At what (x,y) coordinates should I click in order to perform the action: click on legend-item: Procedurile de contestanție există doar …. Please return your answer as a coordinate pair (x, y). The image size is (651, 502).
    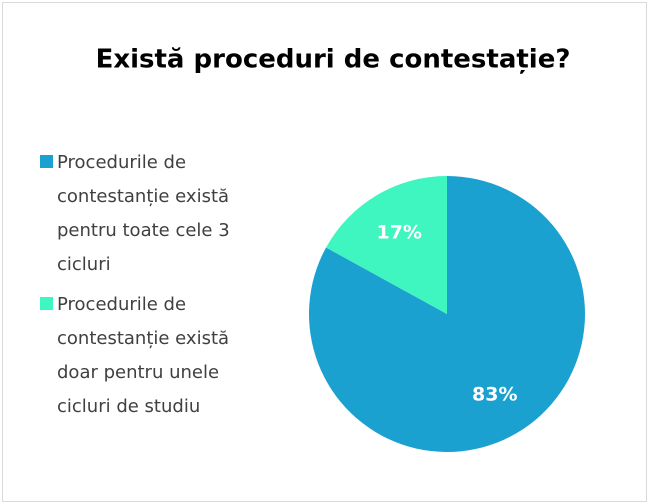
    Looking at the image, I should click on (145, 356).